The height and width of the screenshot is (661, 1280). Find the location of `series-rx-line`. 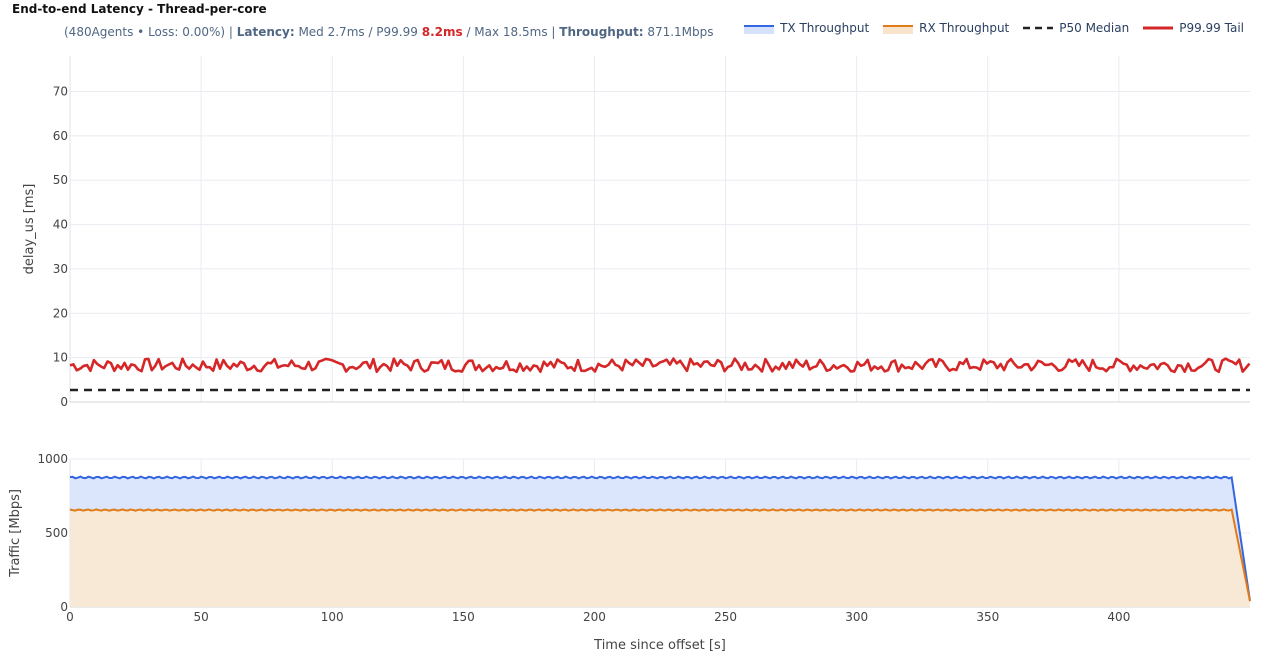

series-rx-line is located at coordinates (660, 555).